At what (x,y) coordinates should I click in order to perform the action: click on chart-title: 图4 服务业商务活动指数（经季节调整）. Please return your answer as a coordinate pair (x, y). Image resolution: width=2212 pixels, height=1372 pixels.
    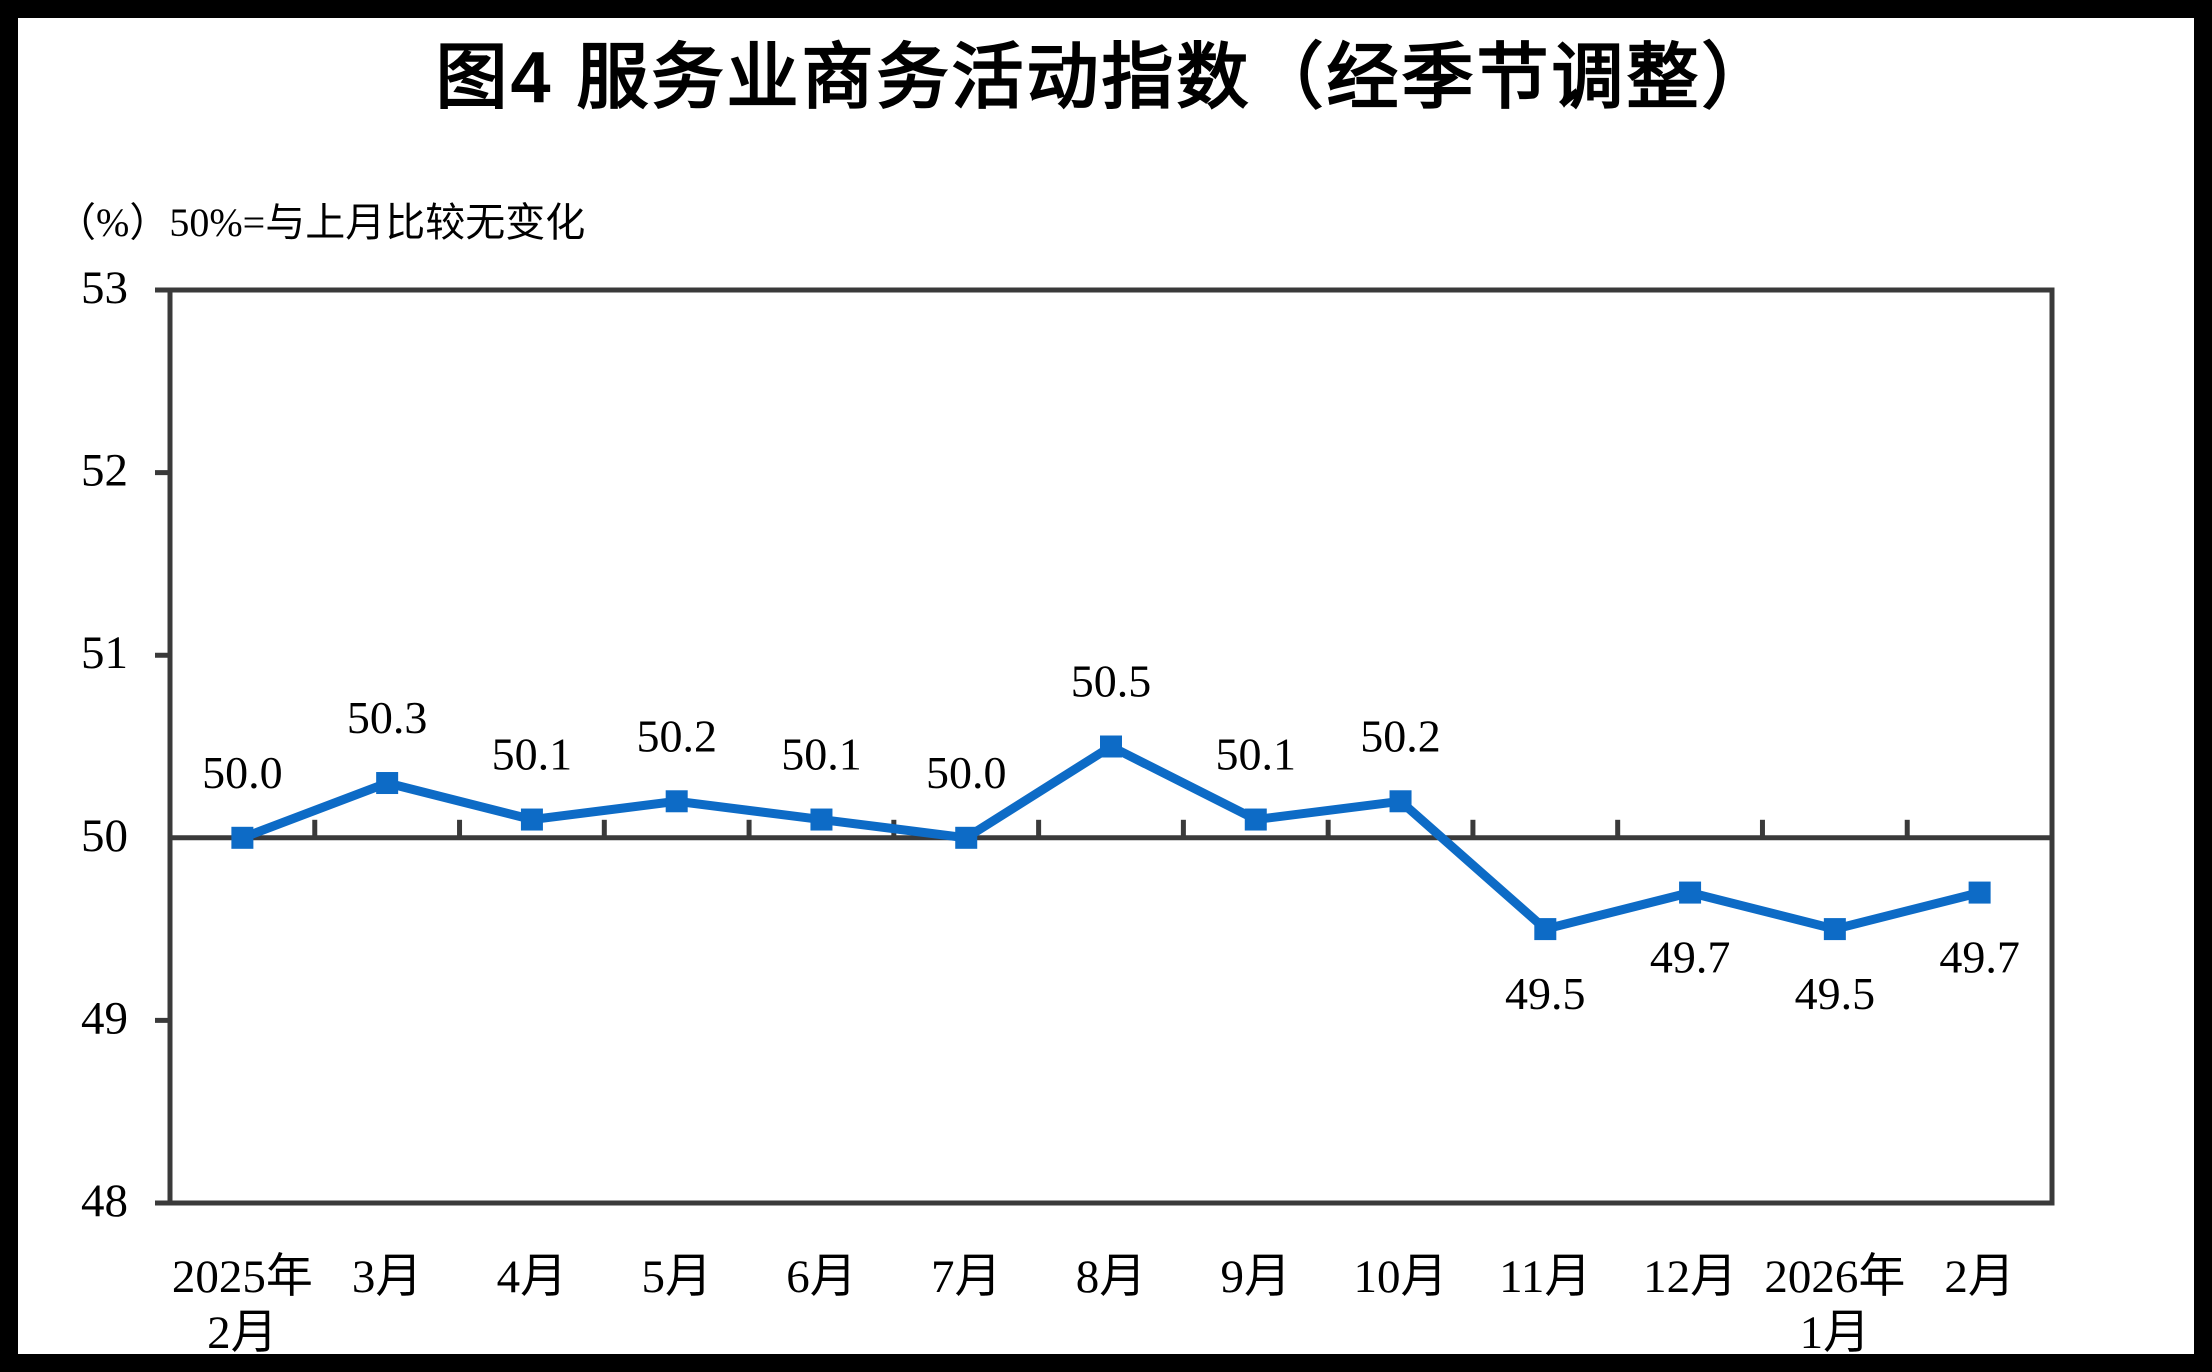
    Looking at the image, I should click on (1105, 78).